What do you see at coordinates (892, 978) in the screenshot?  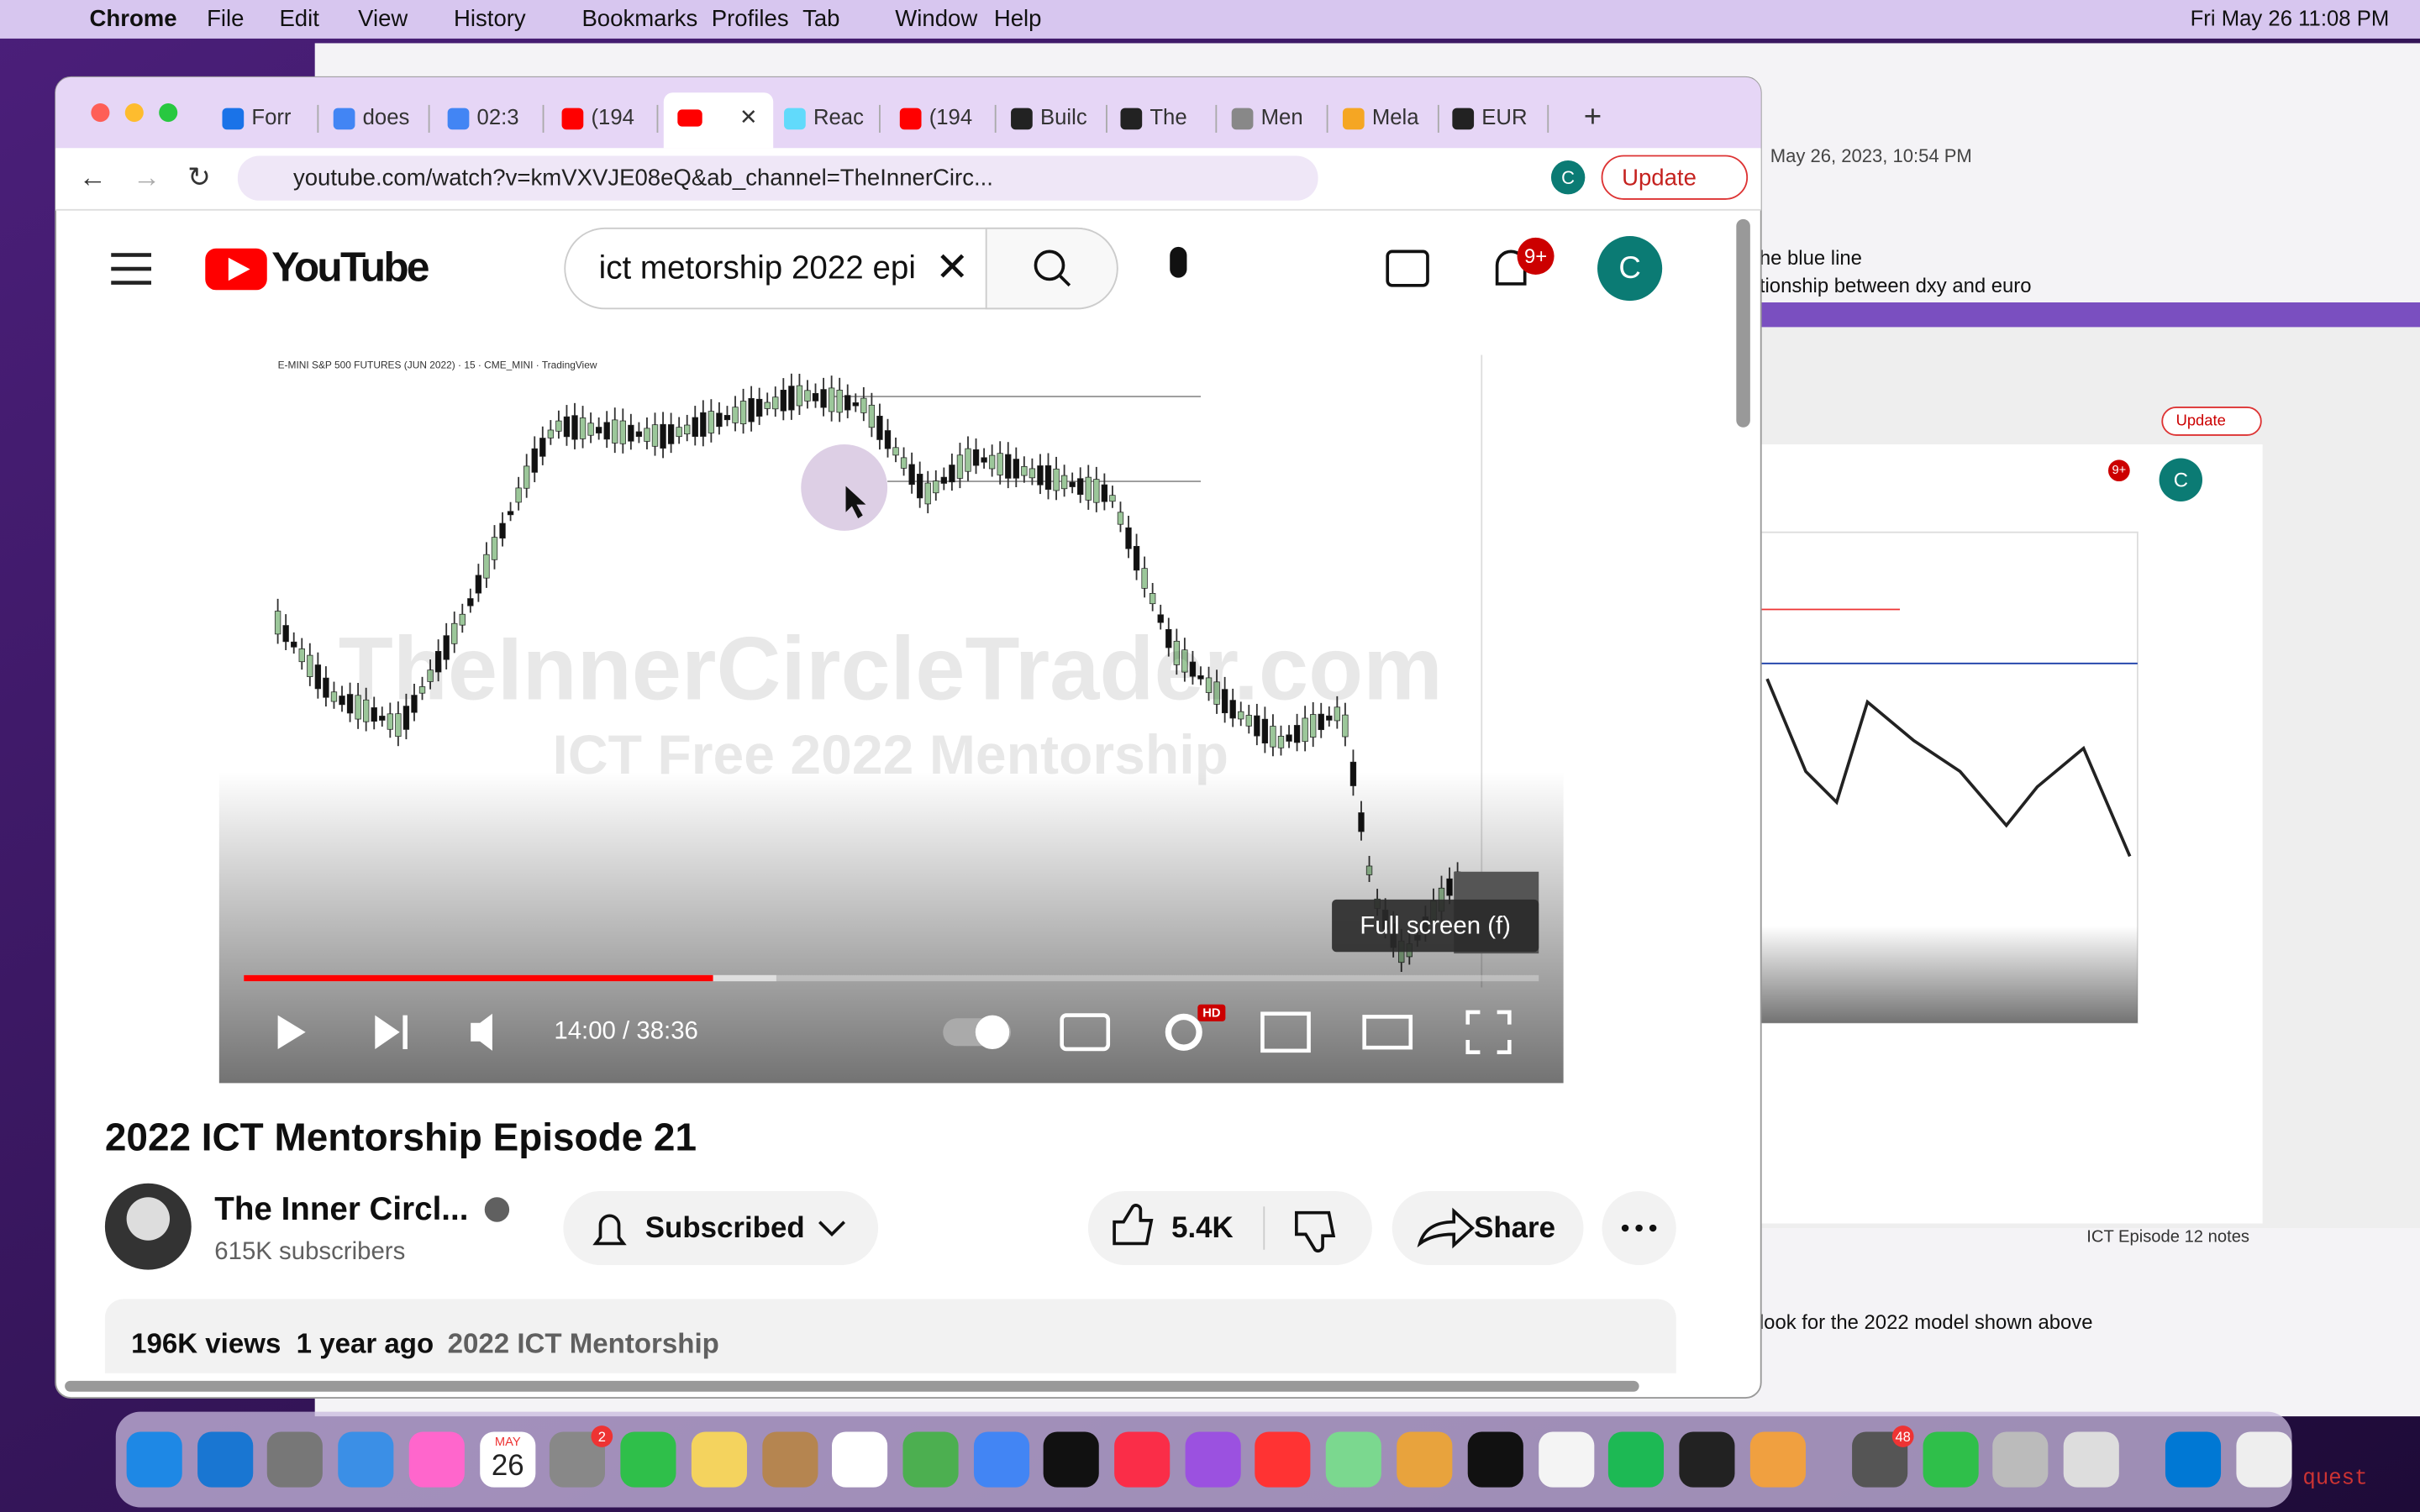 I see `progress-track` at bounding box center [892, 978].